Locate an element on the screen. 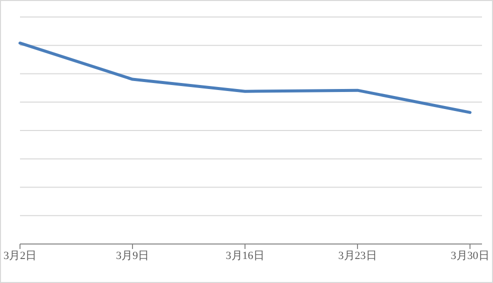 The width and height of the screenshot is (493, 283). x-tick-label: 3月23日 is located at coordinates (357, 256).